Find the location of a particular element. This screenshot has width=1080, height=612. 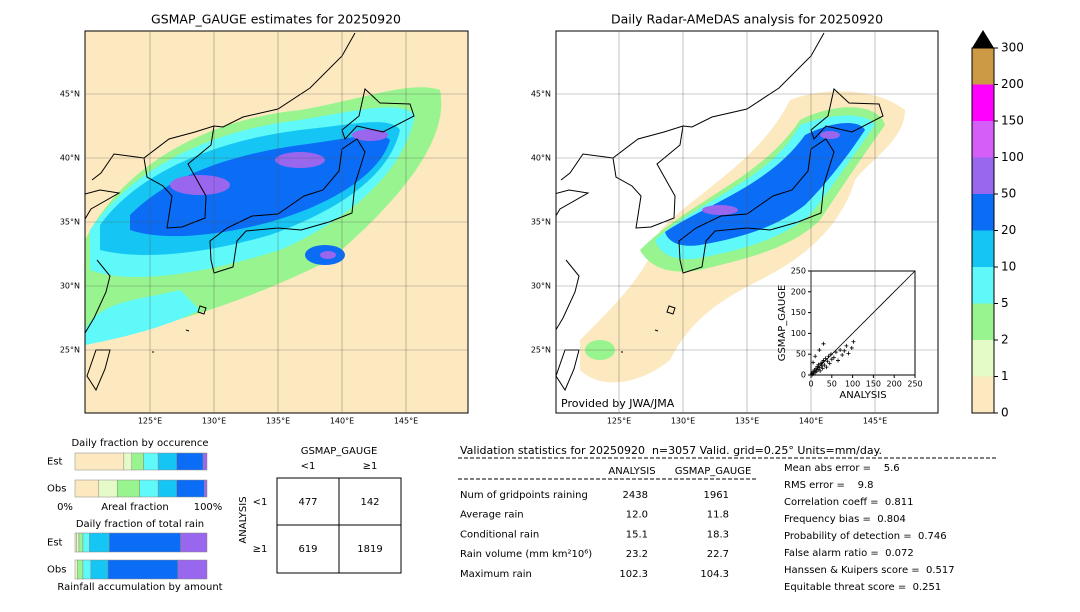

cell: 2438 is located at coordinates (635, 495).